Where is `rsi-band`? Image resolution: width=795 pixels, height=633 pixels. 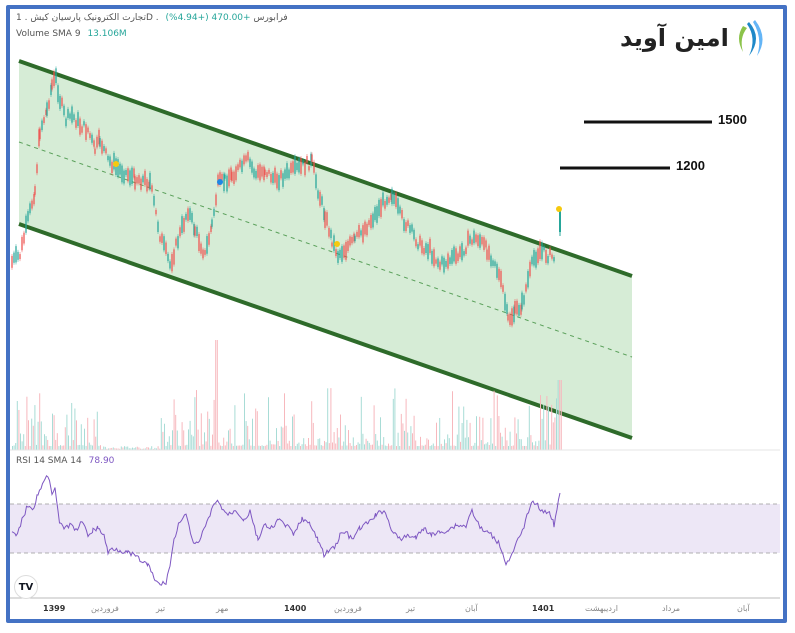 rsi-band is located at coordinates (395, 528).